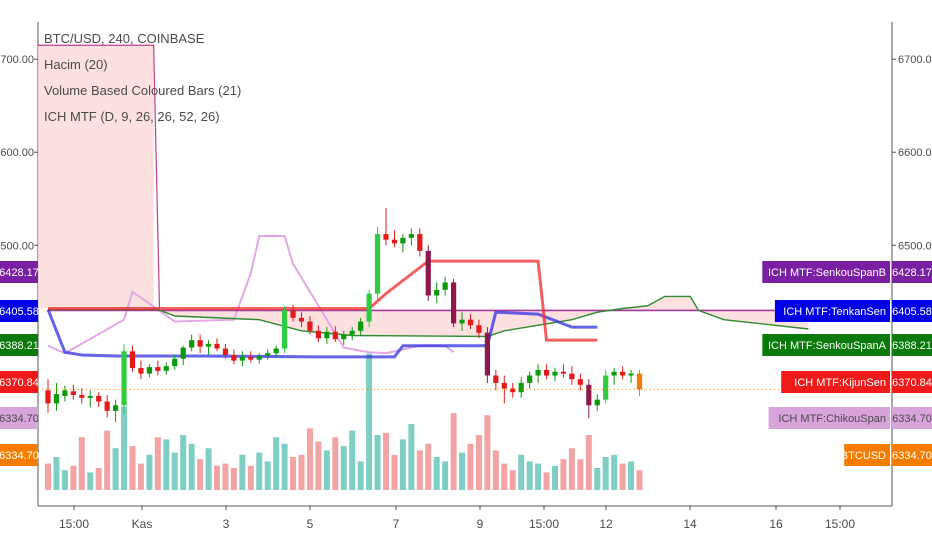  What do you see at coordinates (143, 90) in the screenshot?
I see `indicator-coloured-bars: Volume Based Coloured Bars (21)` at bounding box center [143, 90].